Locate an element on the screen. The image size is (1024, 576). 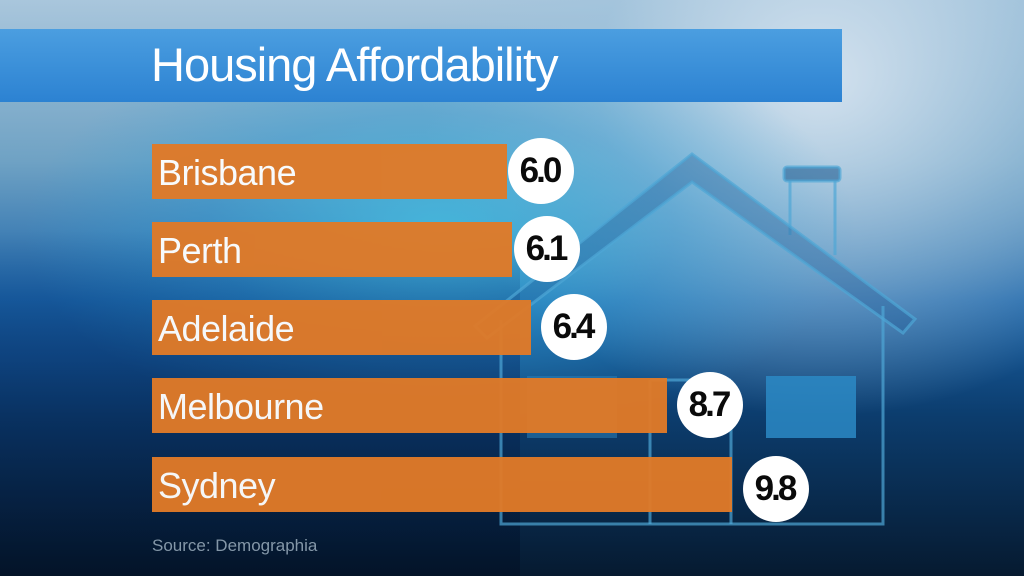
value-badge: 6.0 is located at coordinates (541, 171).